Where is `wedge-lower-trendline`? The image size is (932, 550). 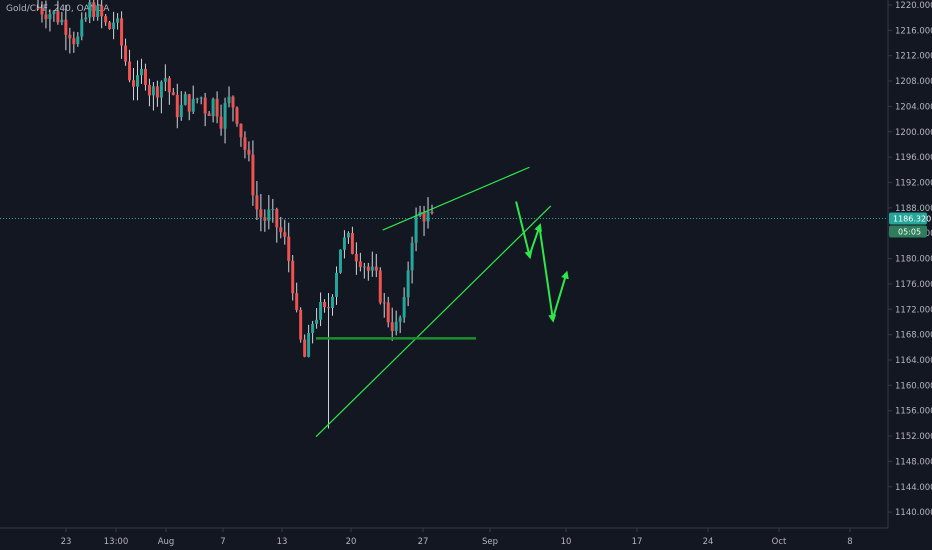 wedge-lower-trendline is located at coordinates (433, 321).